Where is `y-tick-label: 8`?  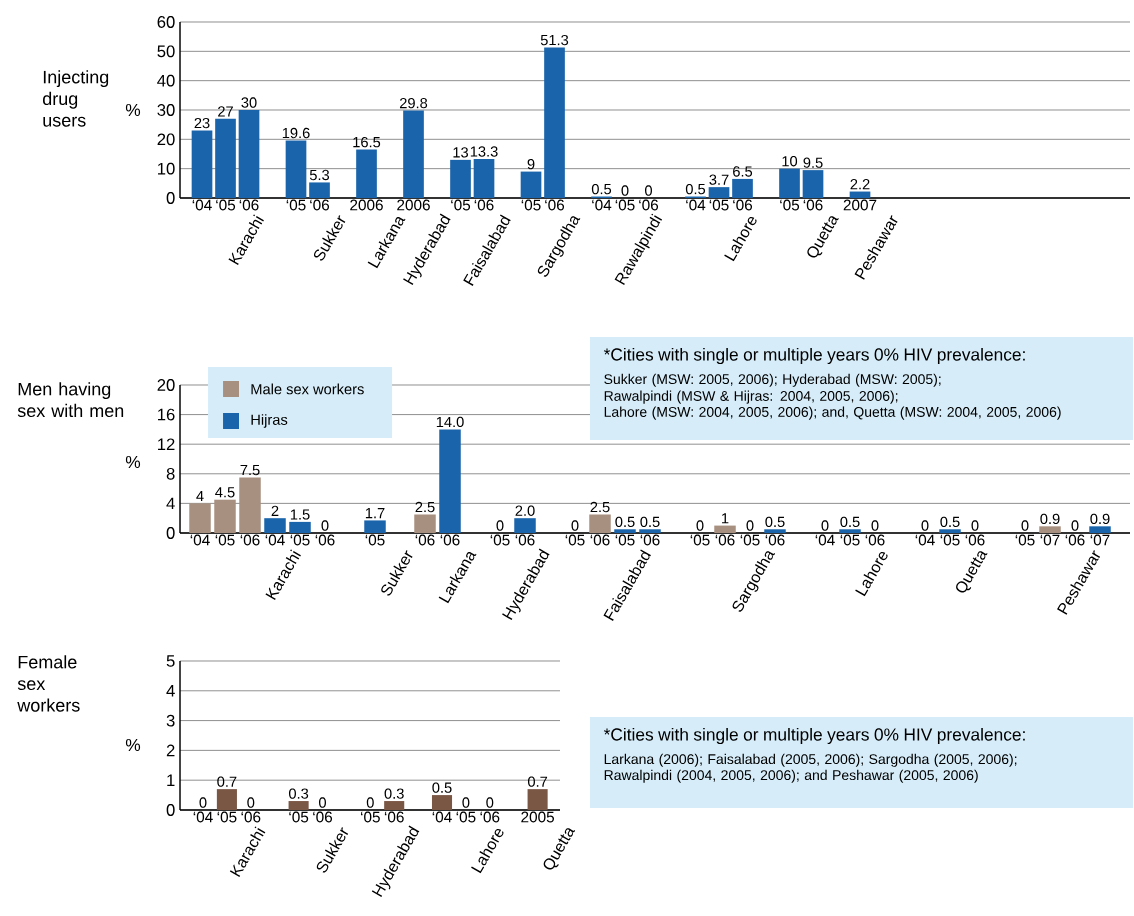 y-tick-label: 8 is located at coordinates (170, 473).